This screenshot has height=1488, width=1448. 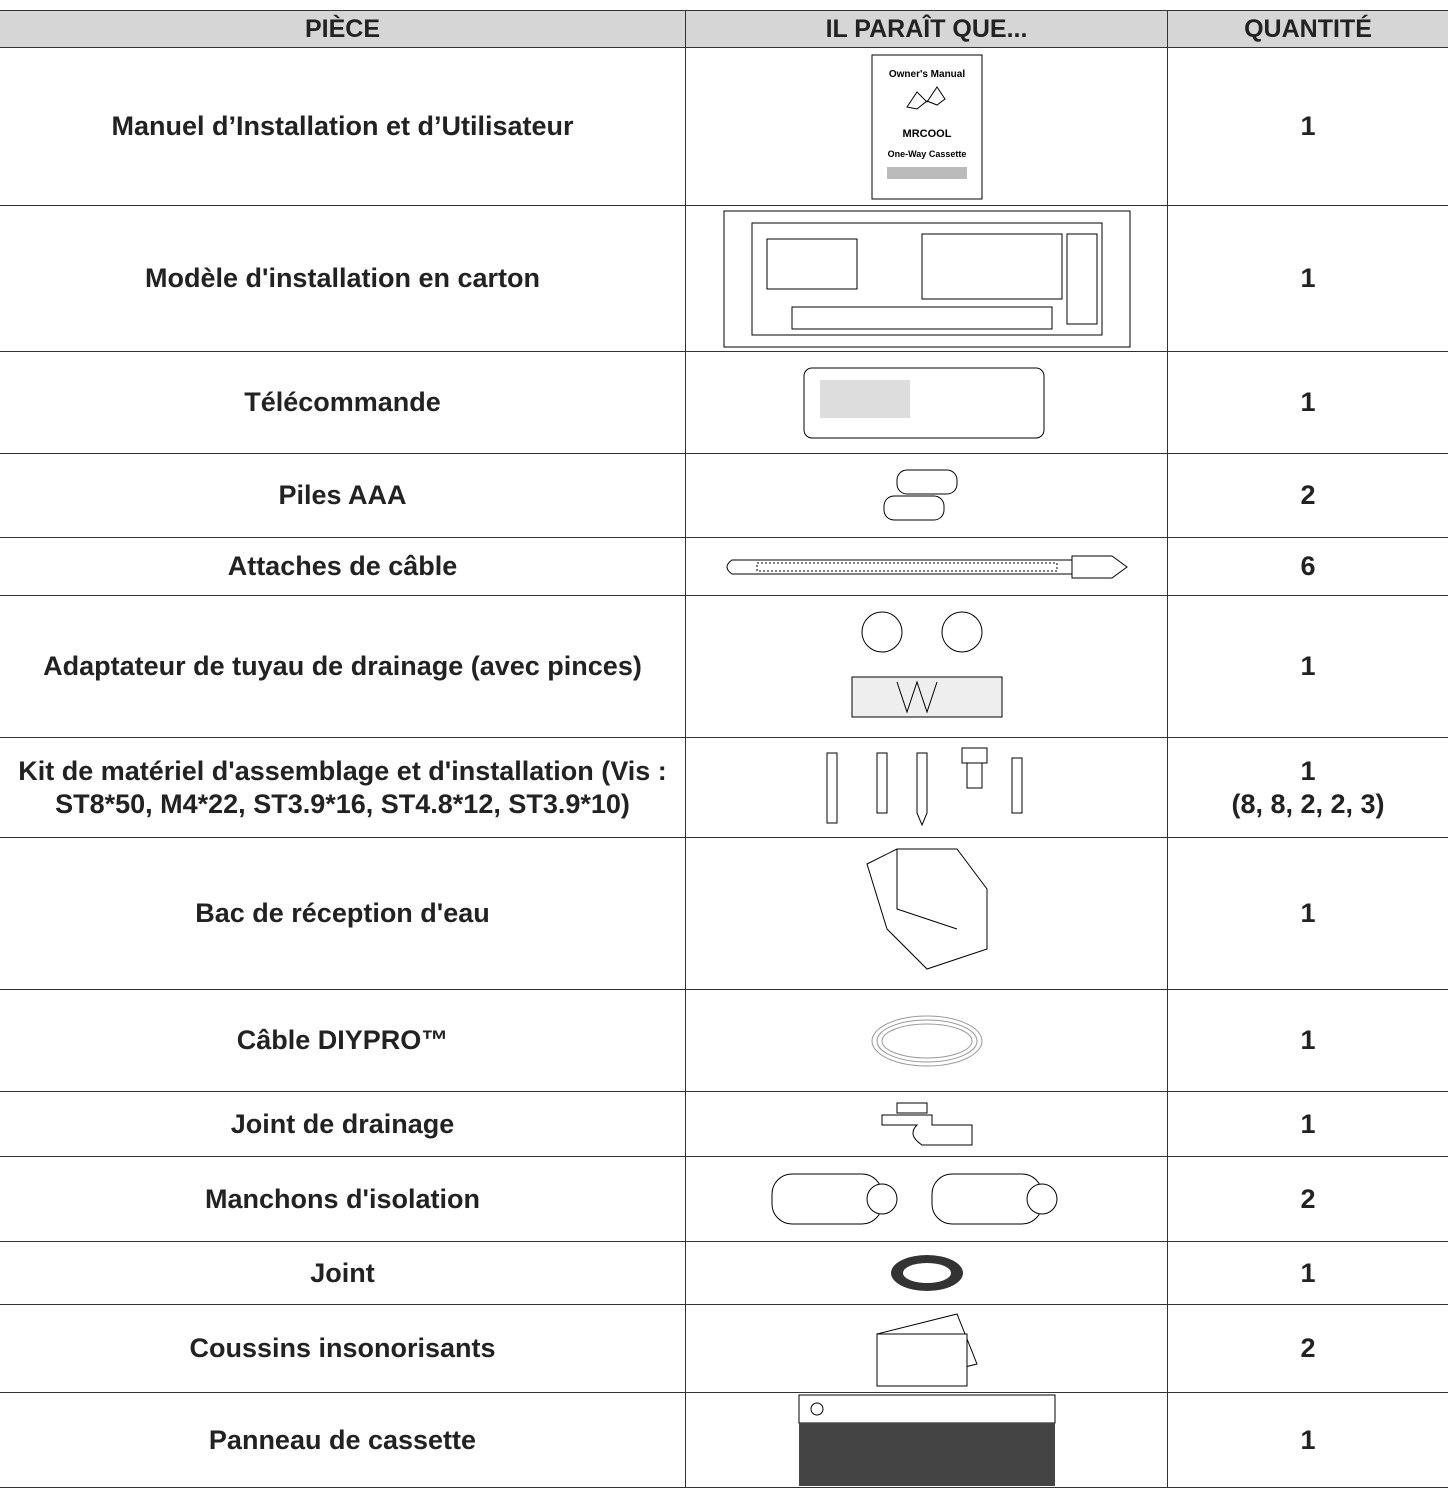 I want to click on part-name: Télécommande, so click(x=343, y=403).